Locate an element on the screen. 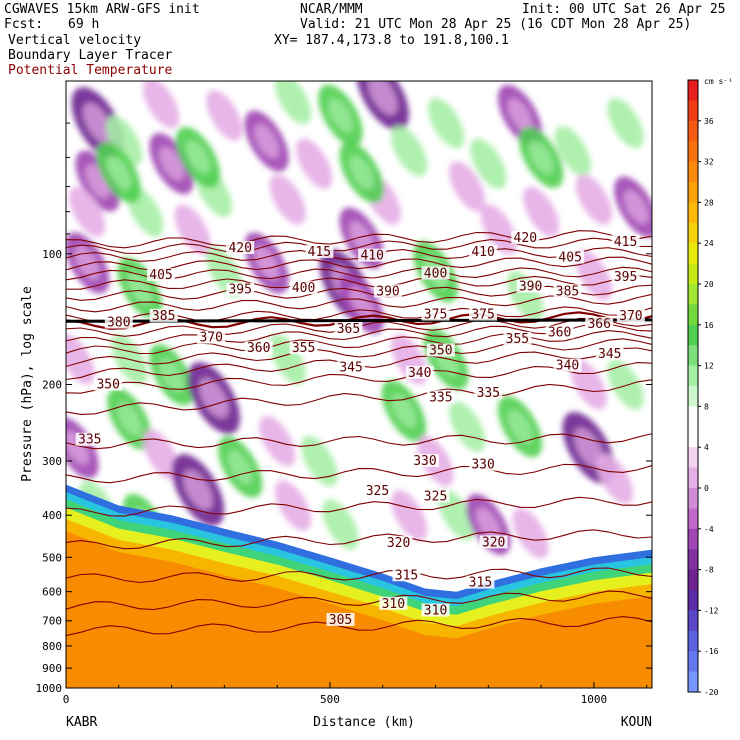  theta-label-42: 315 is located at coordinates (406, 575).